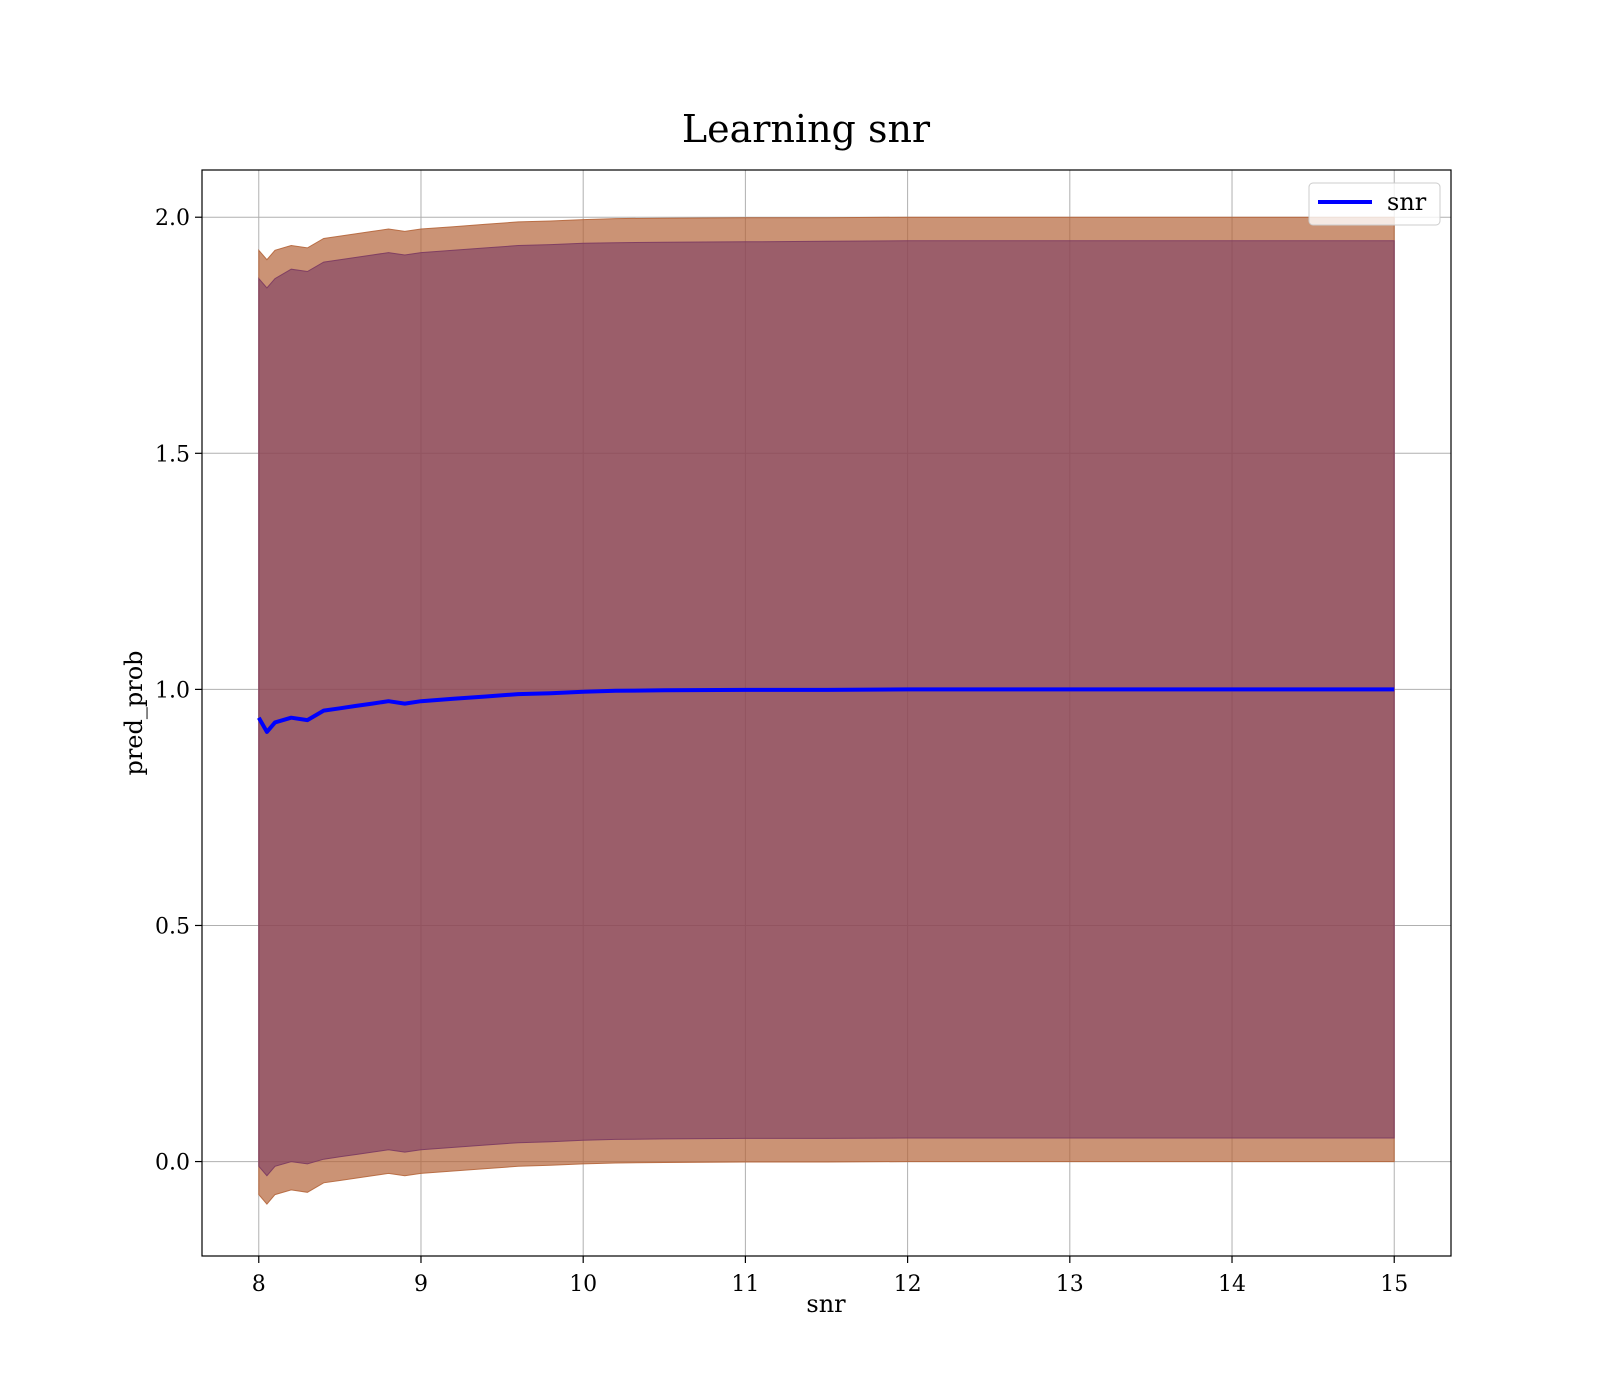 This screenshot has width=1600, height=1400. I want to click on x-tick-label: 9, so click(421, 1284).